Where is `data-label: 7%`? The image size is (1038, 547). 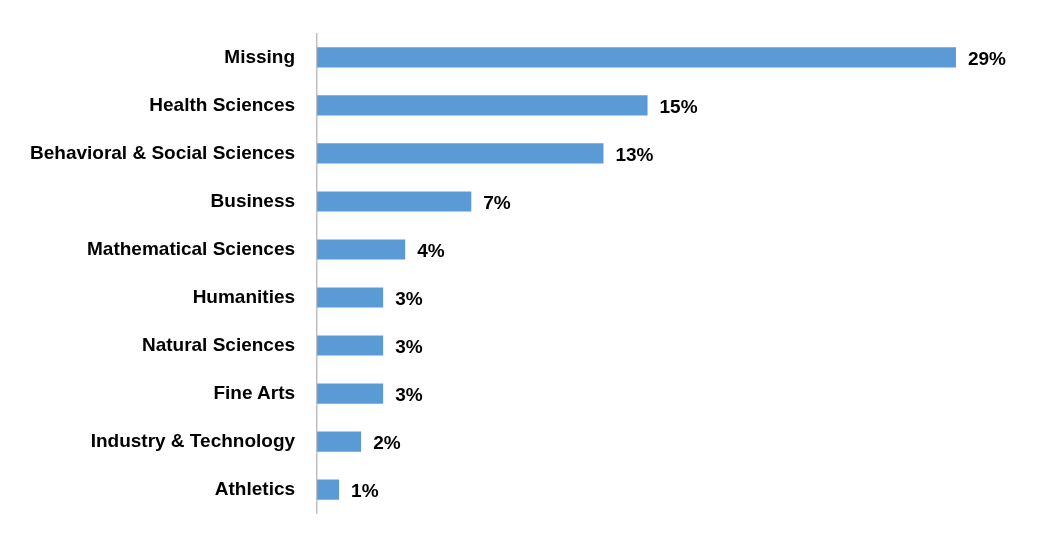 data-label: 7% is located at coordinates (497, 202).